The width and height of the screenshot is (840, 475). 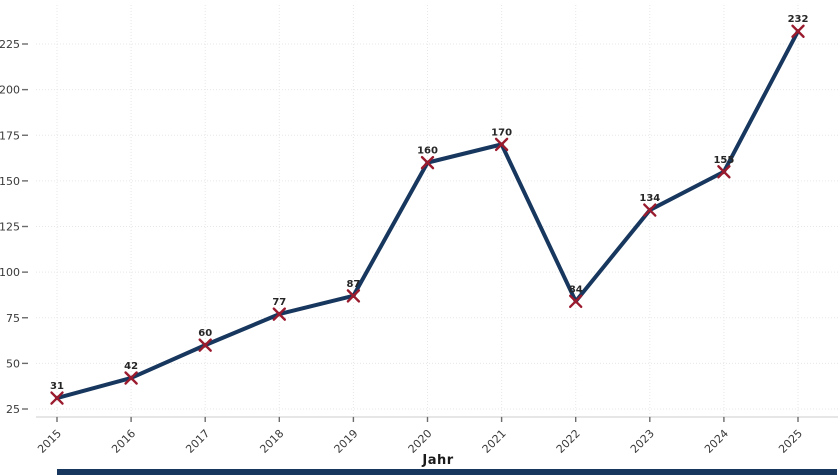 I want to click on y-tick-label: 100, so click(x=10, y=272).